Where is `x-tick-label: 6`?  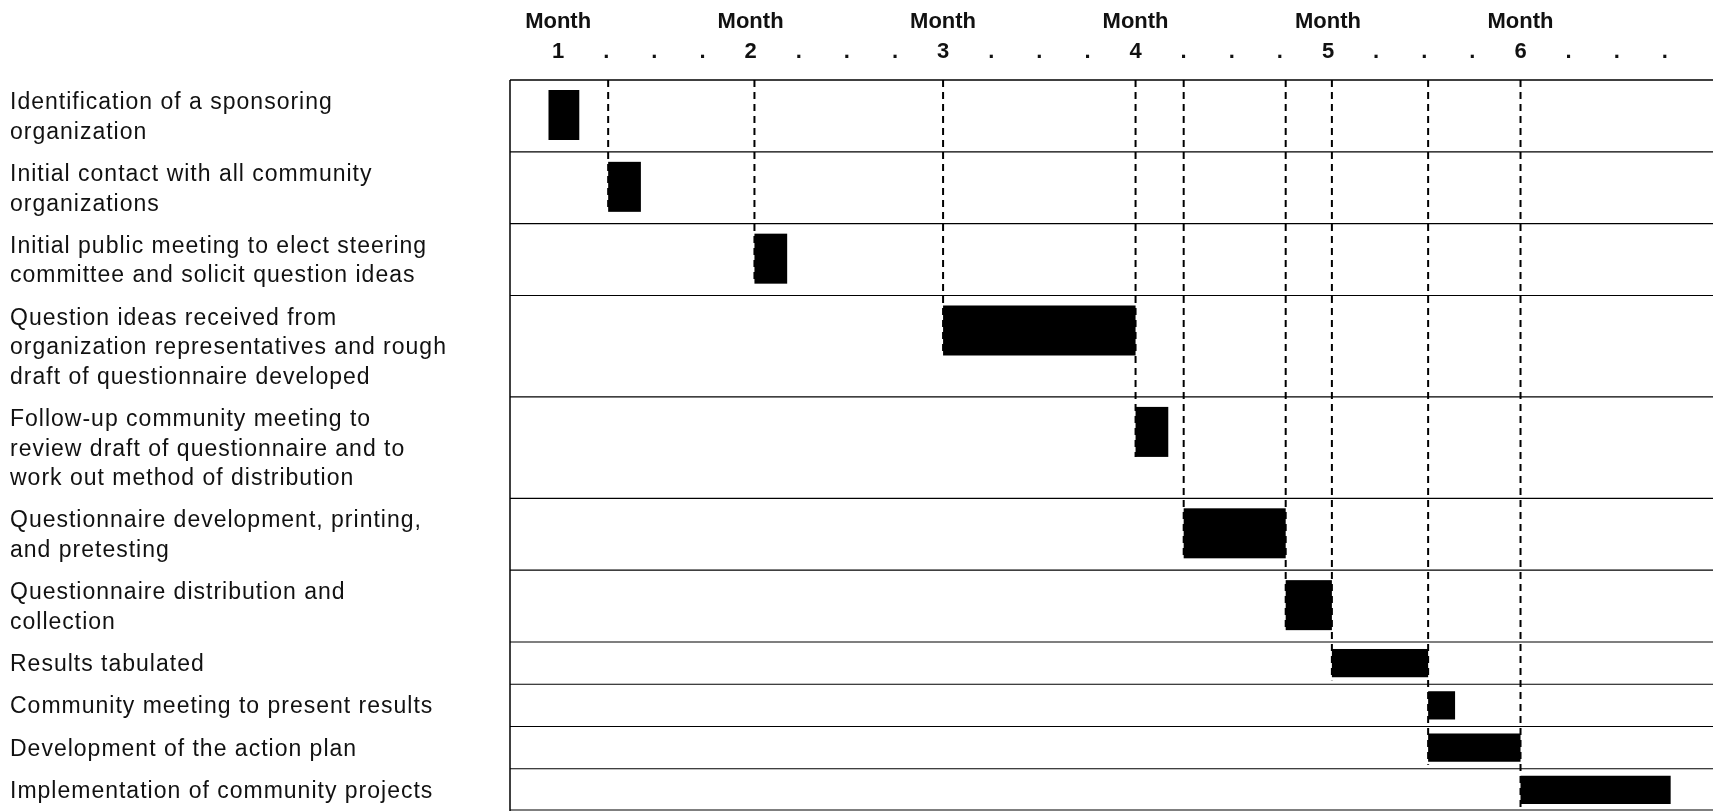 x-tick-label: 6 is located at coordinates (1520, 50).